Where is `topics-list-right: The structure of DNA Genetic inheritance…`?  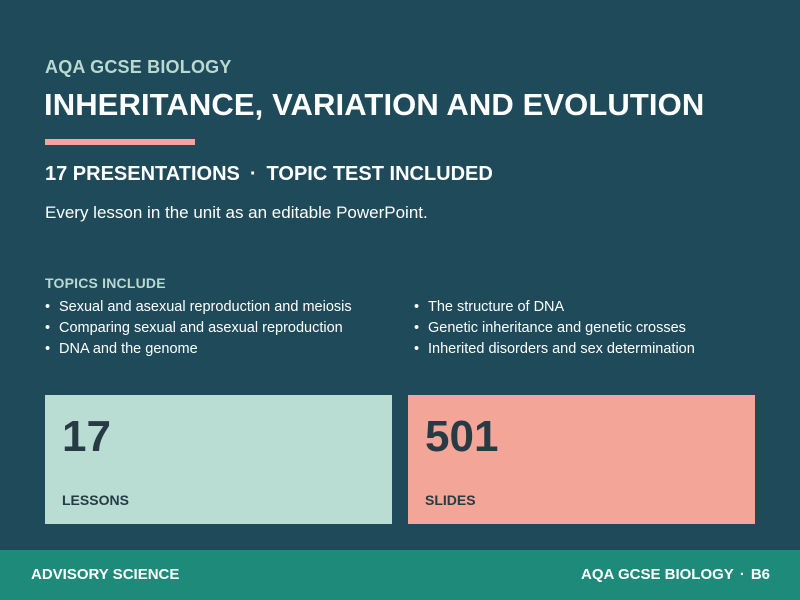
topics-list-right: The structure of DNA Genetic inheritance… is located at coordinates (554, 328).